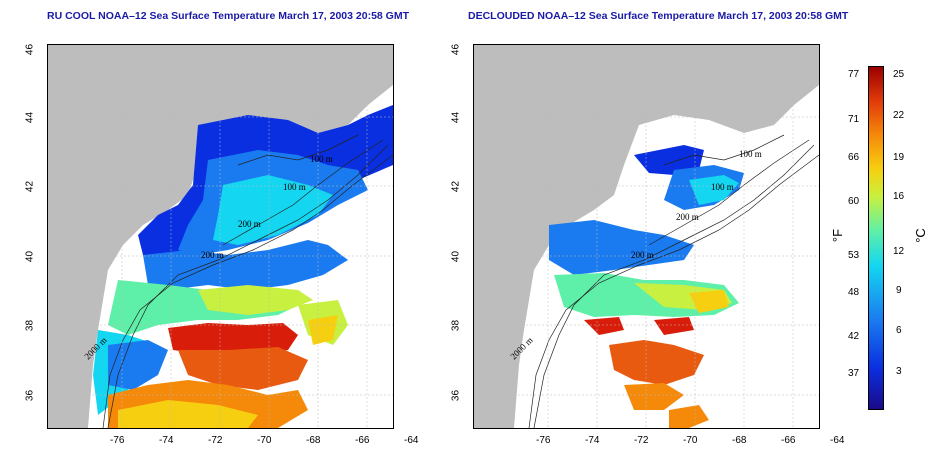 Image resolution: width=950 pixels, height=475 pixels. What do you see at coordinates (899, 74) in the screenshot?
I see `colorbar-c-tick: 25` at bounding box center [899, 74].